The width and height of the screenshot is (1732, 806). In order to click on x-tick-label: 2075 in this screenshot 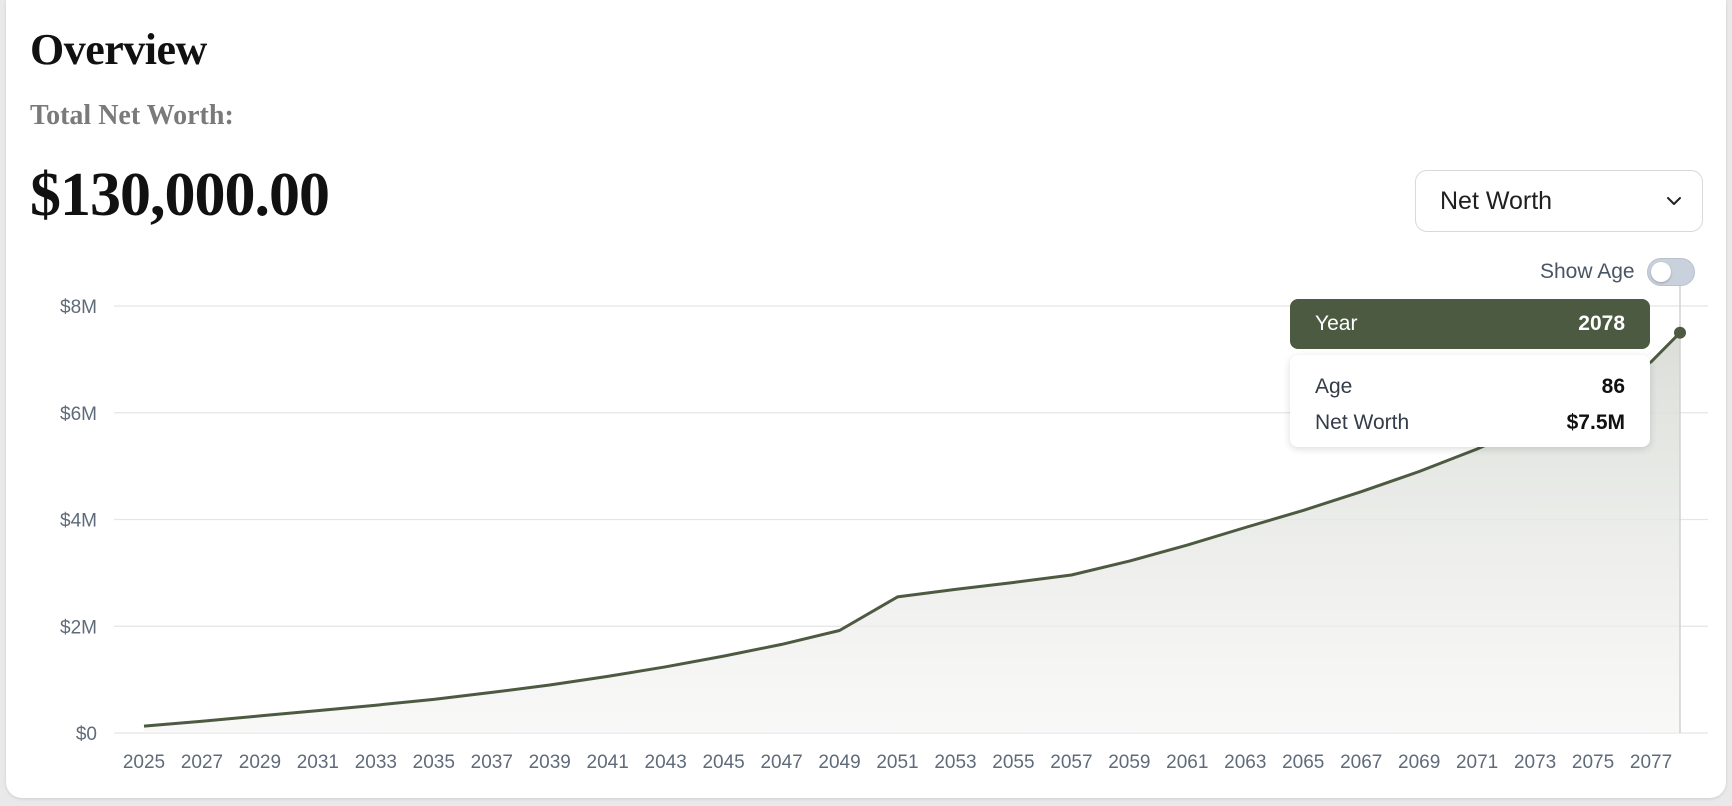, I will do `click(1593, 762)`.